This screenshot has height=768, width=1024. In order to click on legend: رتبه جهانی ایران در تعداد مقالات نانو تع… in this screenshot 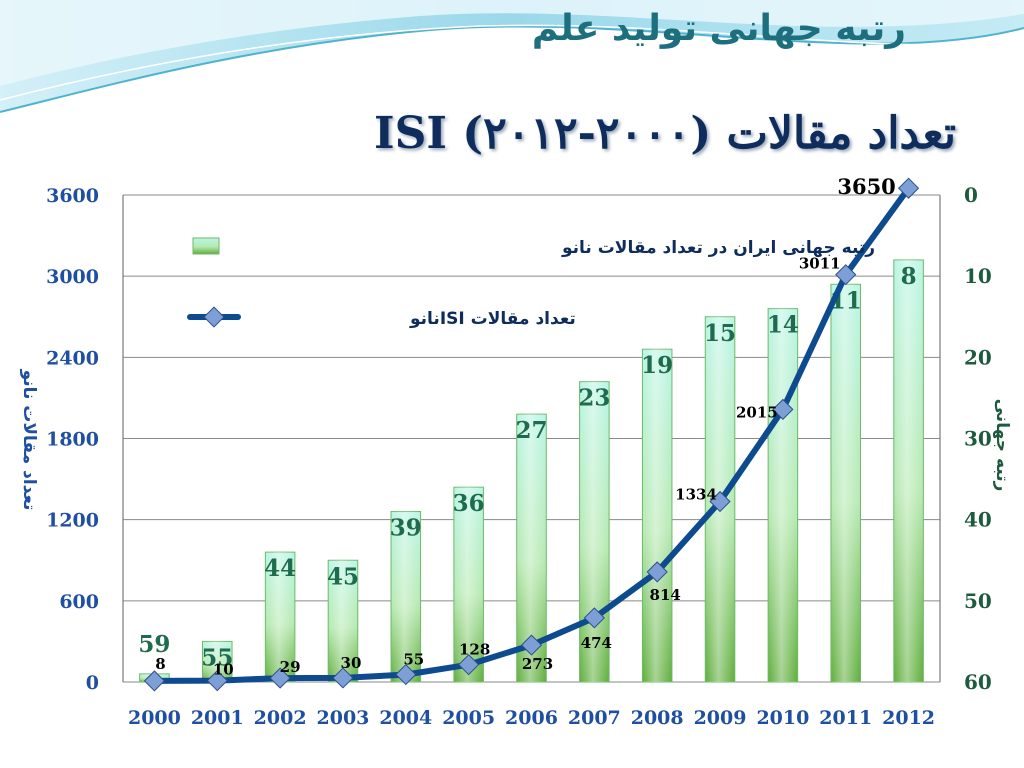, I will do `click(531, 283)`.